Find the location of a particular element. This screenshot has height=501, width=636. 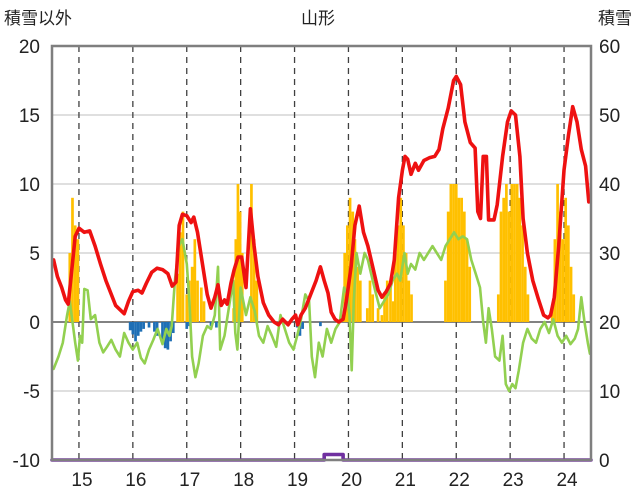

left-tick-label: 15 is located at coordinates (29, 116).